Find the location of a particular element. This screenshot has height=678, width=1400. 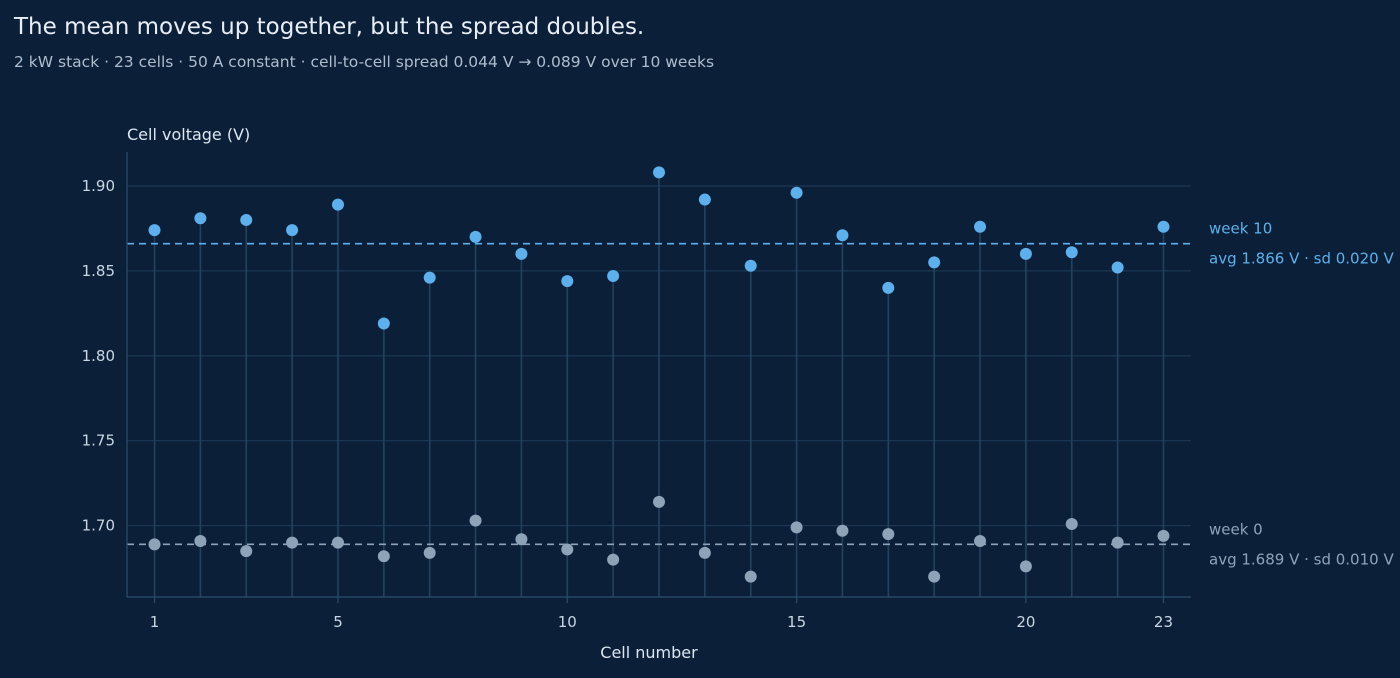

y-tick-label: 1.90 is located at coordinates (98, 186).